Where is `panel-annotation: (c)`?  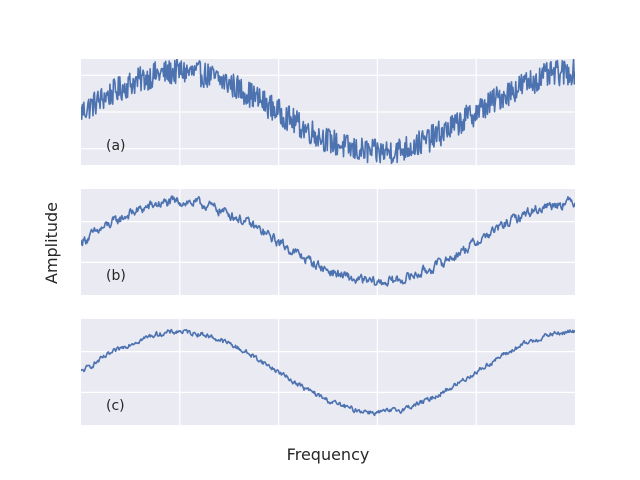 panel-annotation: (c) is located at coordinates (115, 406).